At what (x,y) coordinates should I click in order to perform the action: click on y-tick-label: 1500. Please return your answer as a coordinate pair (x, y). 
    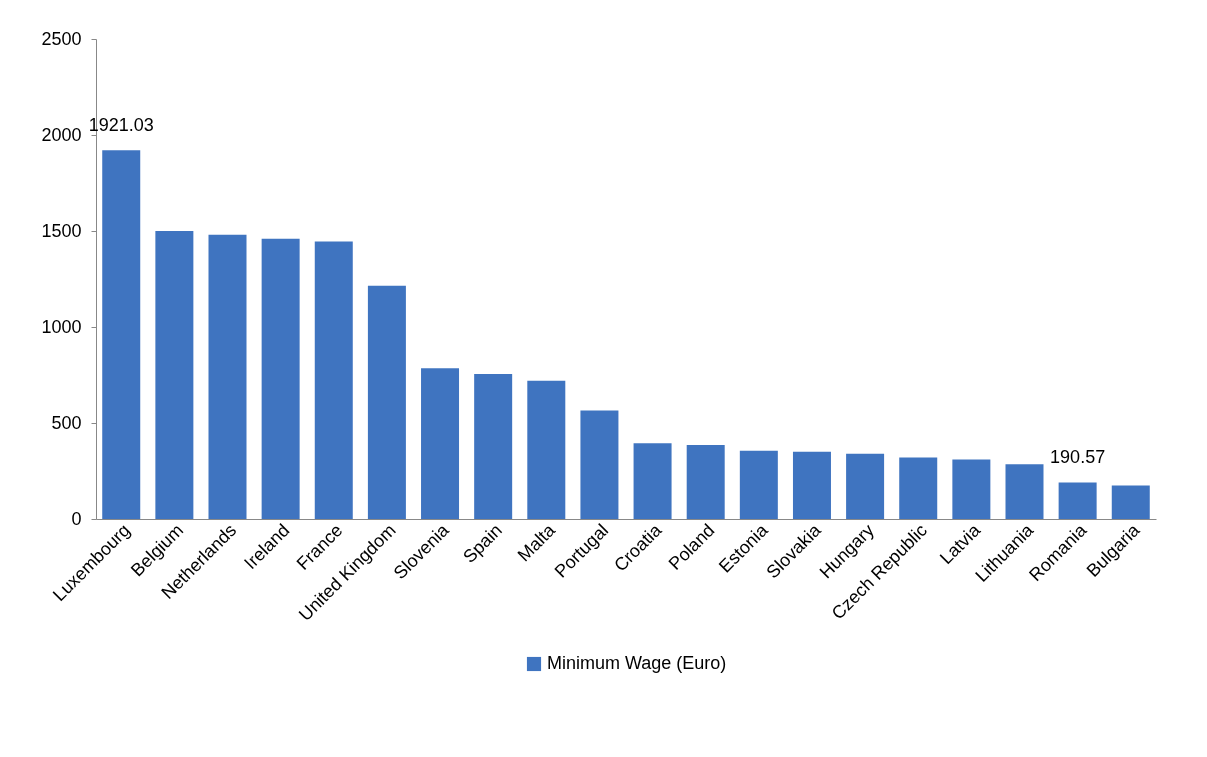
    Looking at the image, I should click on (61, 230).